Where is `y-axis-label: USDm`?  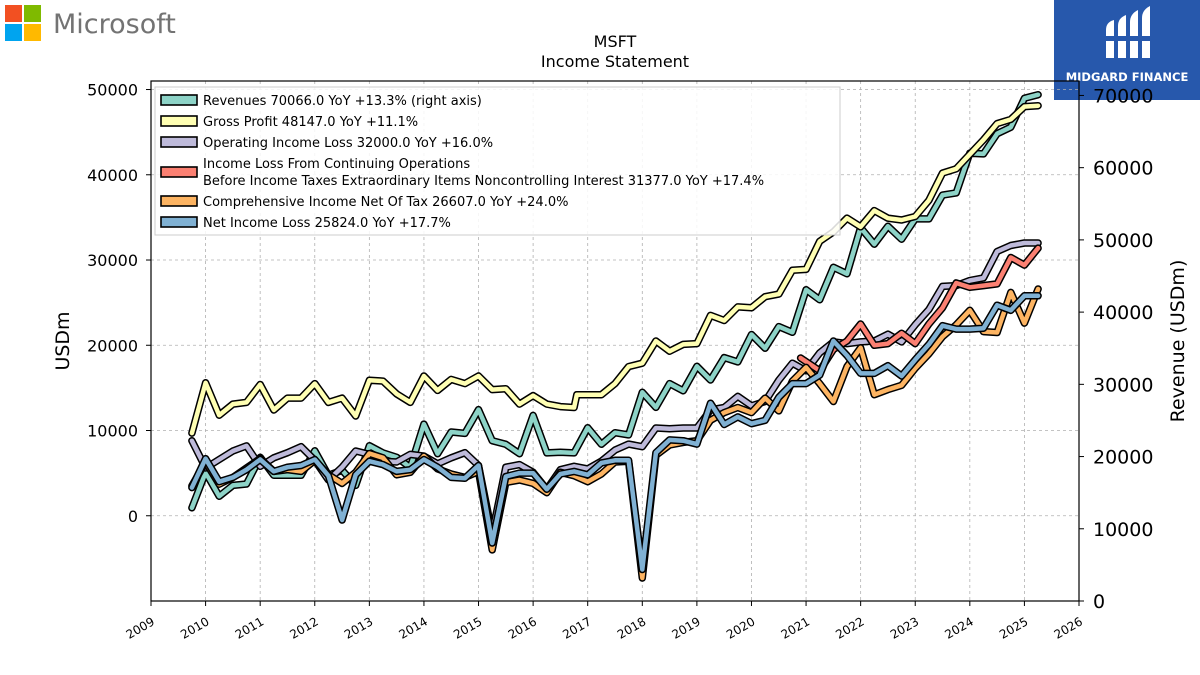
y-axis-label: USDm is located at coordinates (63, 340).